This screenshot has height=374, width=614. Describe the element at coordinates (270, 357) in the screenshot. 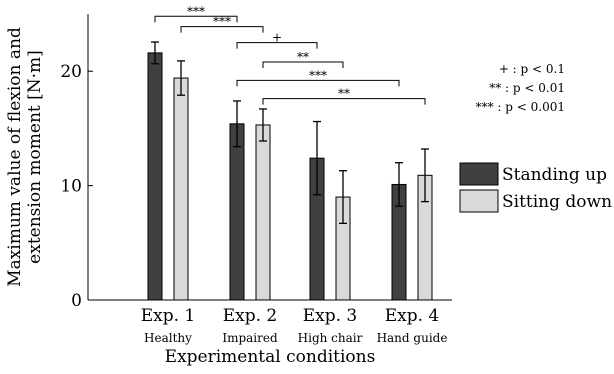

I see `x-axis-title: Experimental conditions` at that location.